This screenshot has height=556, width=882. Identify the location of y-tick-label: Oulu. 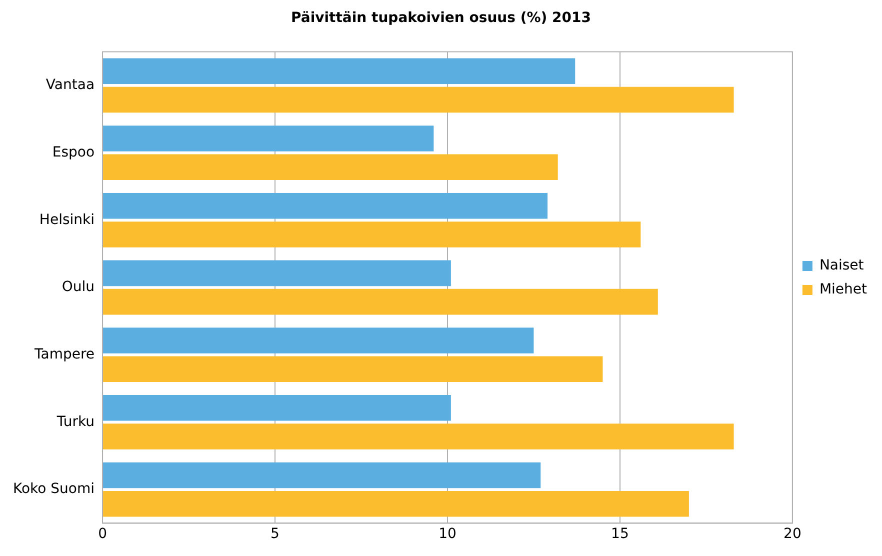
(78, 287).